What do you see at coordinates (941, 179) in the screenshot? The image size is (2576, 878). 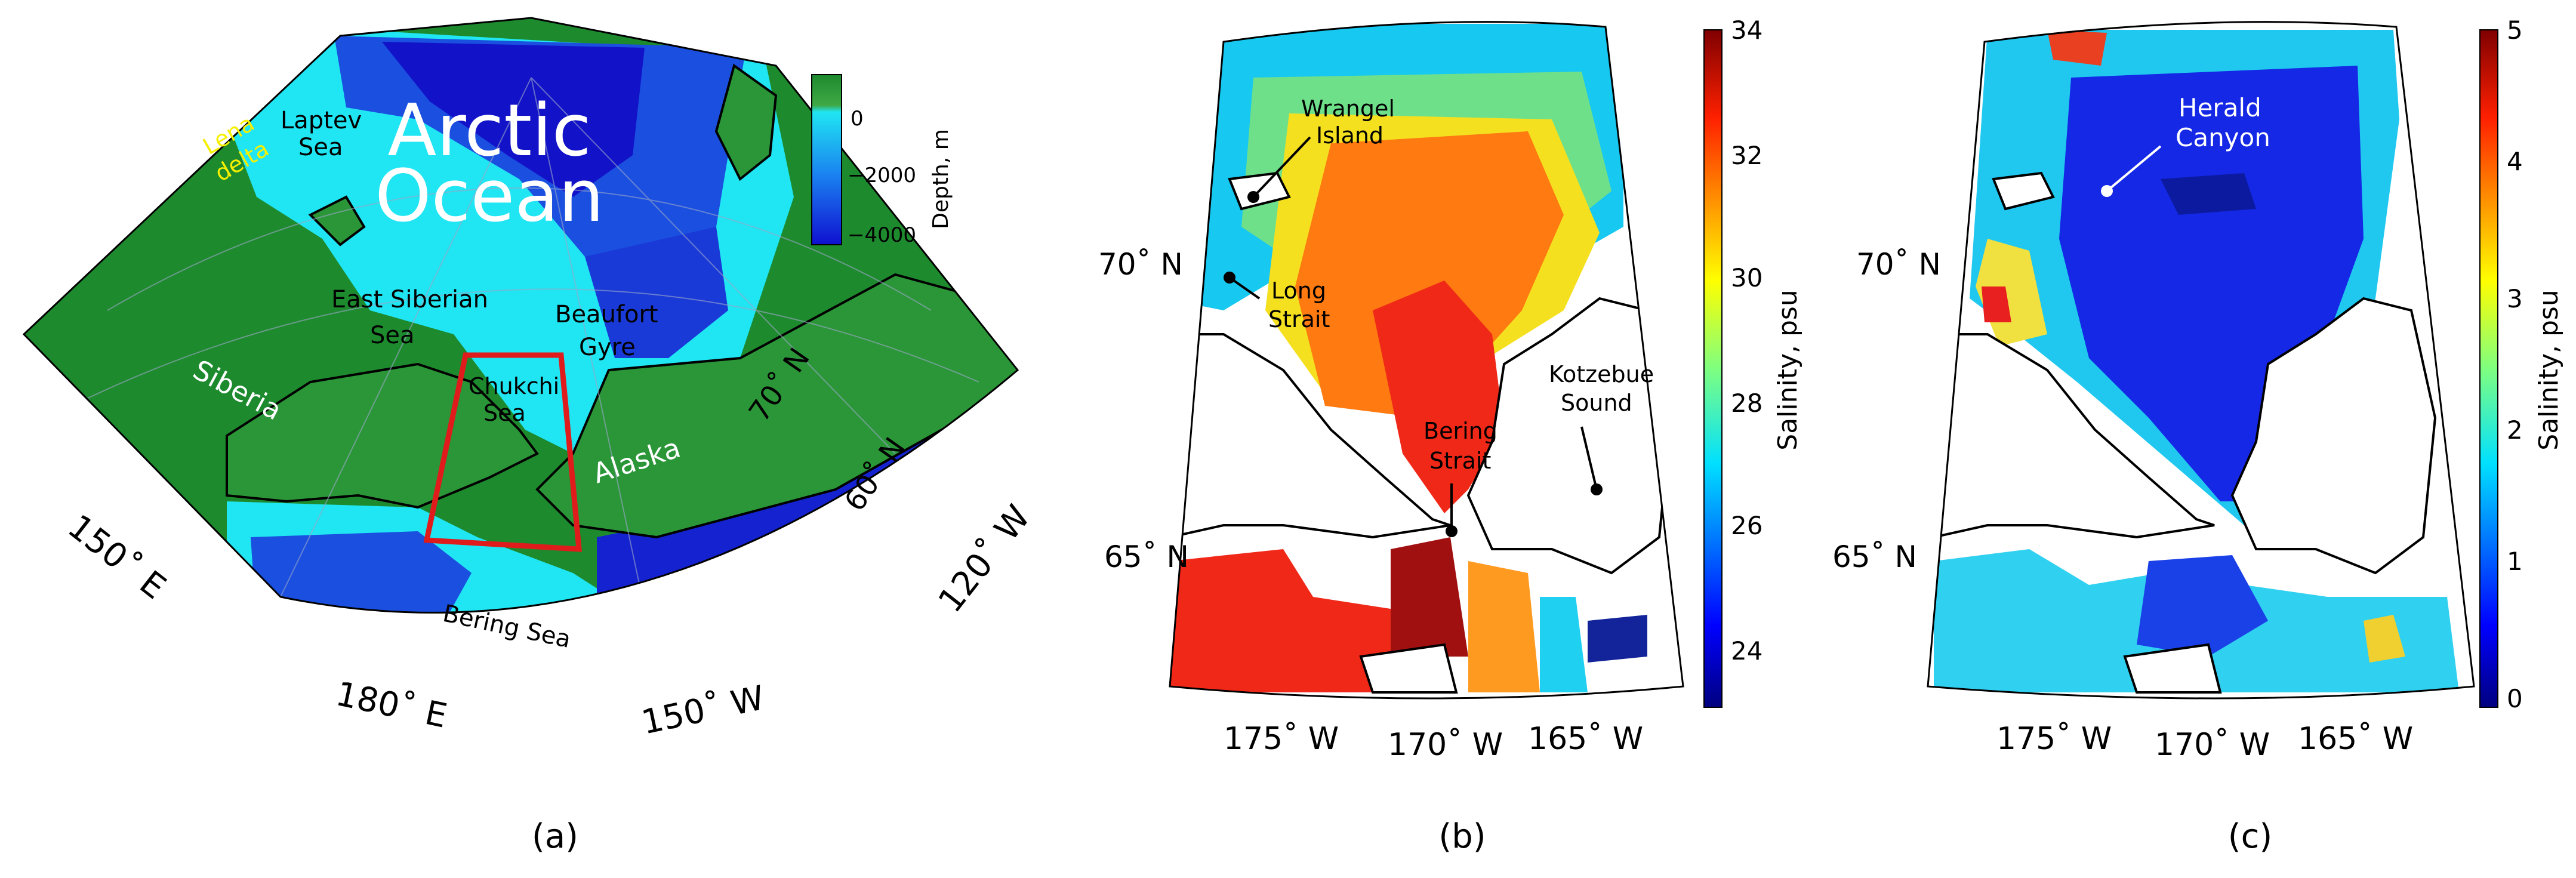 I see `depth-colorbar-label: Depth, m` at bounding box center [941, 179].